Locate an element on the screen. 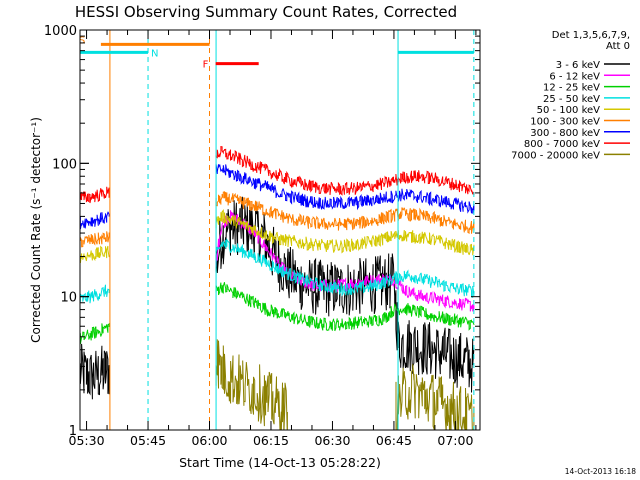 Image resolution: width=640 pixels, height=480 pixels. flag-label-s: S is located at coordinates (82, 40).